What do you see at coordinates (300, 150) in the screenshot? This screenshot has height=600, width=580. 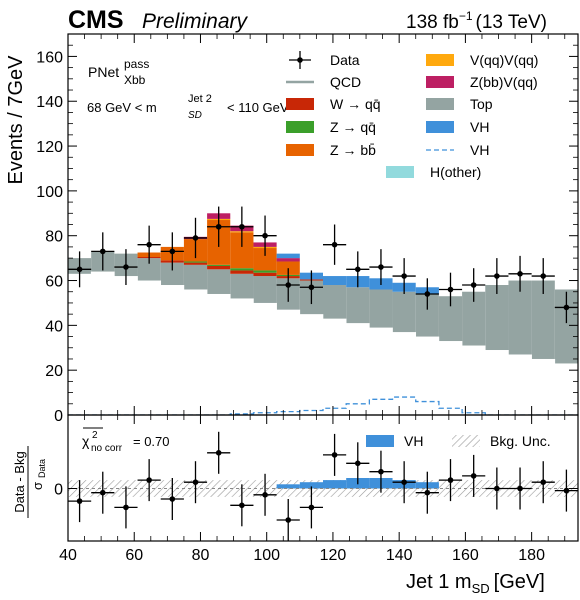 I see `legend-8-swatch` at bounding box center [300, 150].